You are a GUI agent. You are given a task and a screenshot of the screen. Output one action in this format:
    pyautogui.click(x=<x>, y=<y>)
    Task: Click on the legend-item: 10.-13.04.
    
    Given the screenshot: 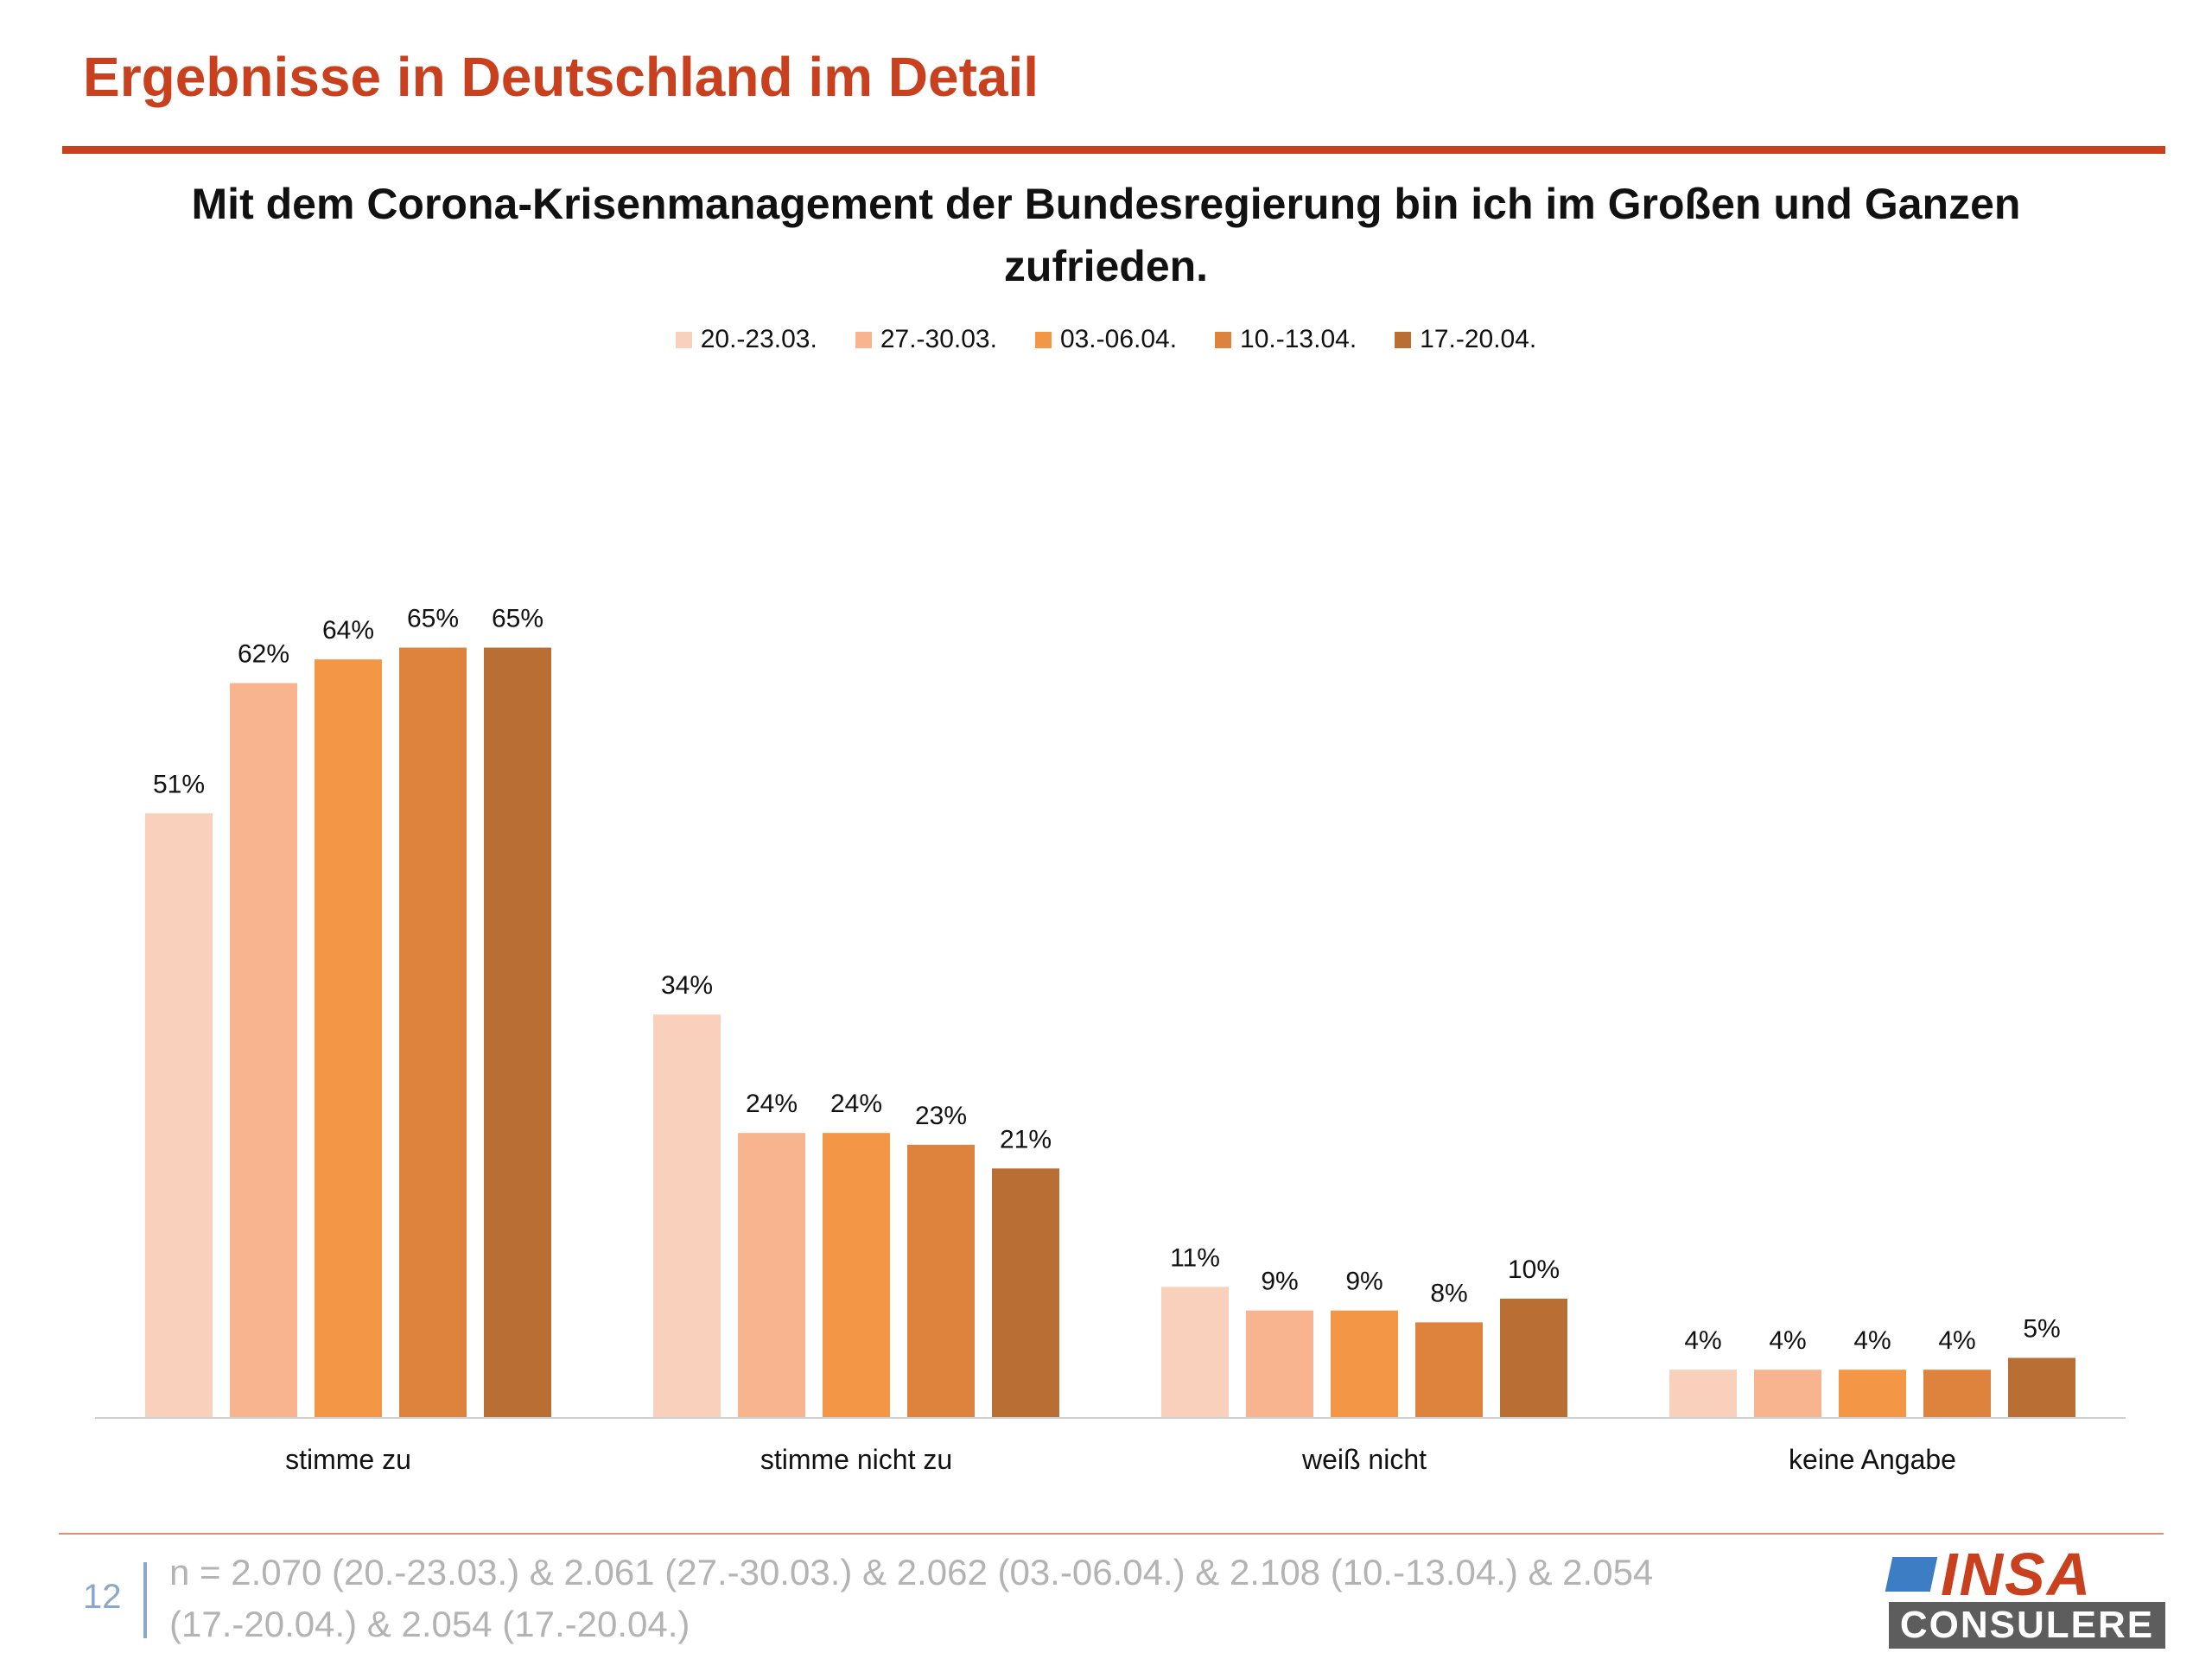 What is the action you would take?
    pyautogui.click(x=1286, y=339)
    